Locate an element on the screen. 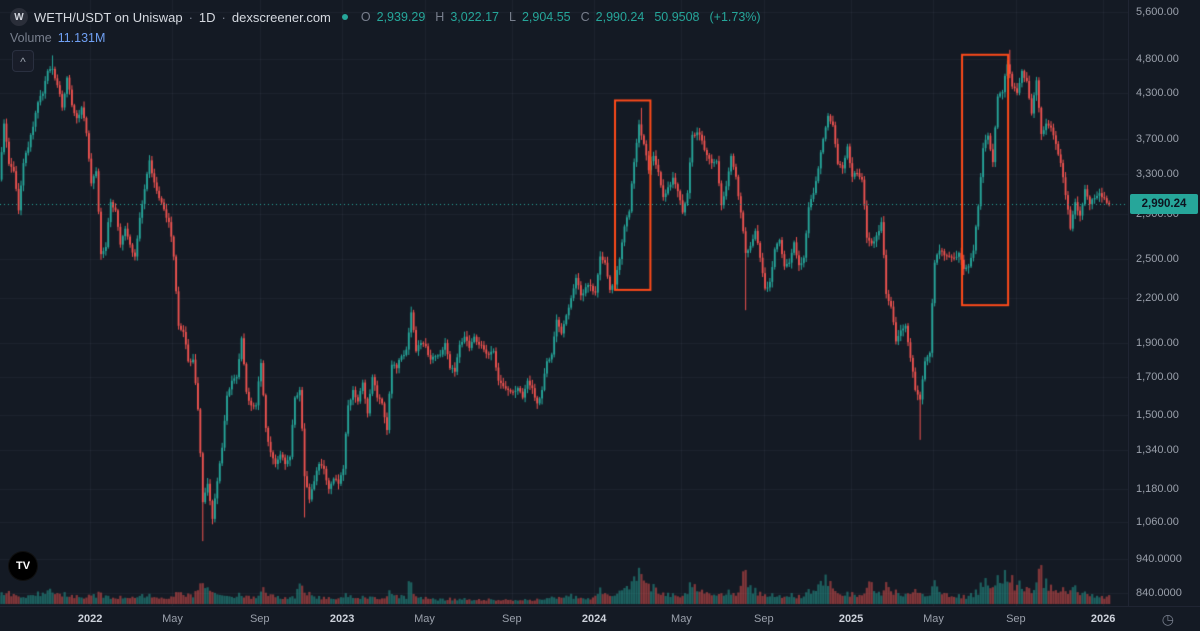 This screenshot has width=1200, height=631. price-axis-label: 1,060.00 is located at coordinates (1157, 521).